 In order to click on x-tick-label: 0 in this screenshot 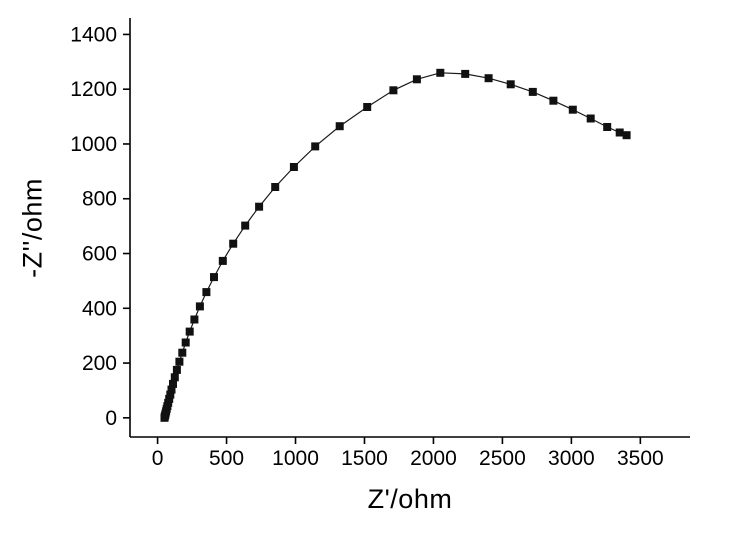, I will do `click(158, 458)`.